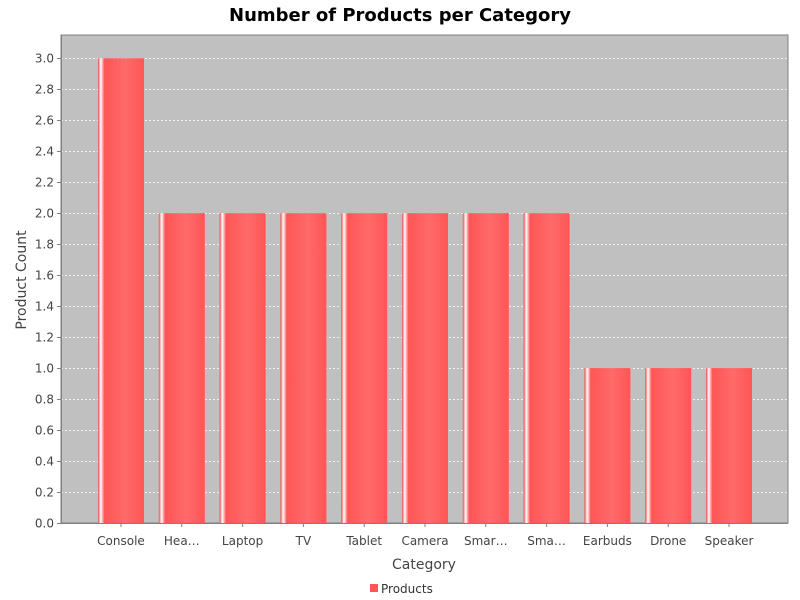 The width and height of the screenshot is (800, 600). What do you see at coordinates (44, 90) in the screenshot?
I see `y-tick-label: 2.8` at bounding box center [44, 90].